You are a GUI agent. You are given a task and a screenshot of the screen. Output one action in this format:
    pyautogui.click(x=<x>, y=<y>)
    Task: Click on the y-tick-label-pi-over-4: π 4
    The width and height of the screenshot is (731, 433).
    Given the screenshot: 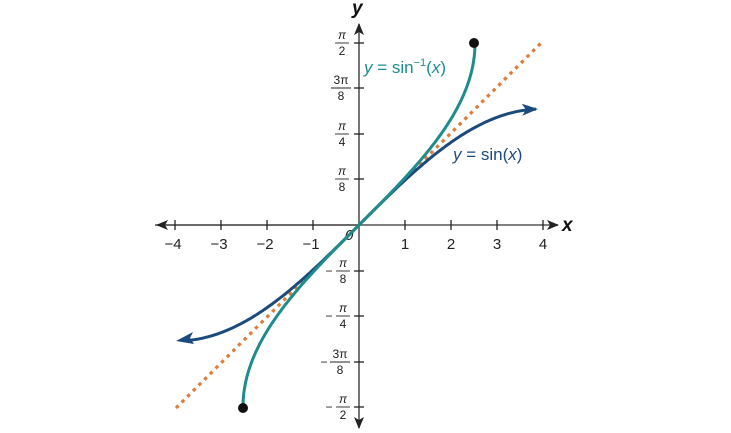 What is the action you would take?
    pyautogui.click(x=342, y=134)
    